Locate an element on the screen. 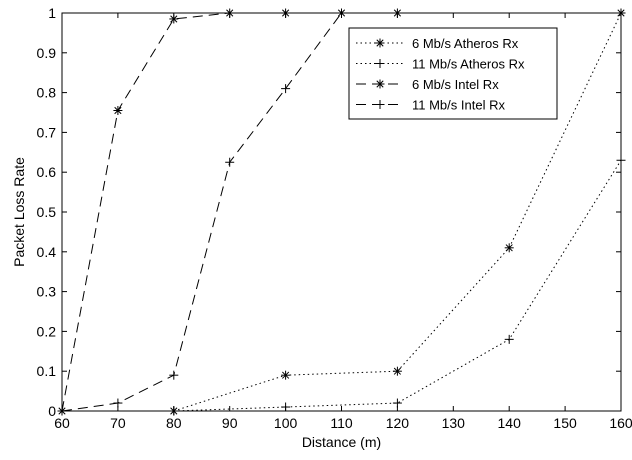 This screenshot has width=632, height=460. y-tick-label: 1 is located at coordinates (52, 13).